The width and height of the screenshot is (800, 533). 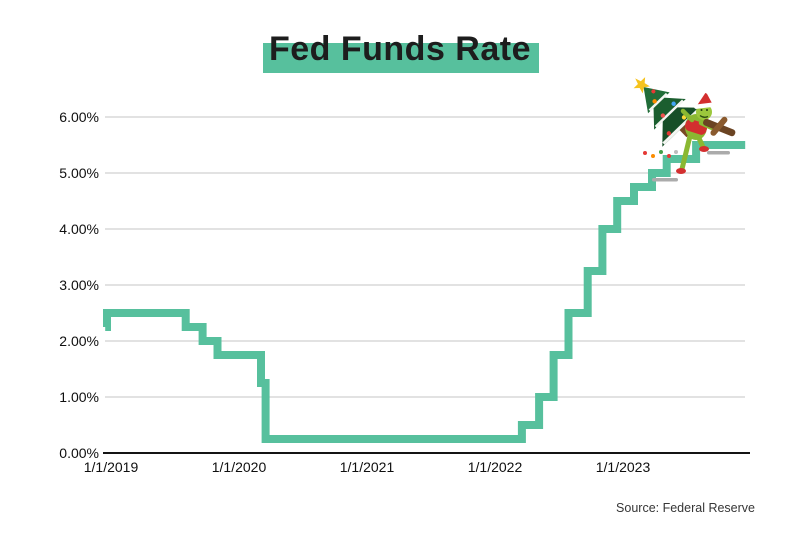 What do you see at coordinates (79, 397) in the screenshot?
I see `y-axis-tick-label: 1.00%` at bounding box center [79, 397].